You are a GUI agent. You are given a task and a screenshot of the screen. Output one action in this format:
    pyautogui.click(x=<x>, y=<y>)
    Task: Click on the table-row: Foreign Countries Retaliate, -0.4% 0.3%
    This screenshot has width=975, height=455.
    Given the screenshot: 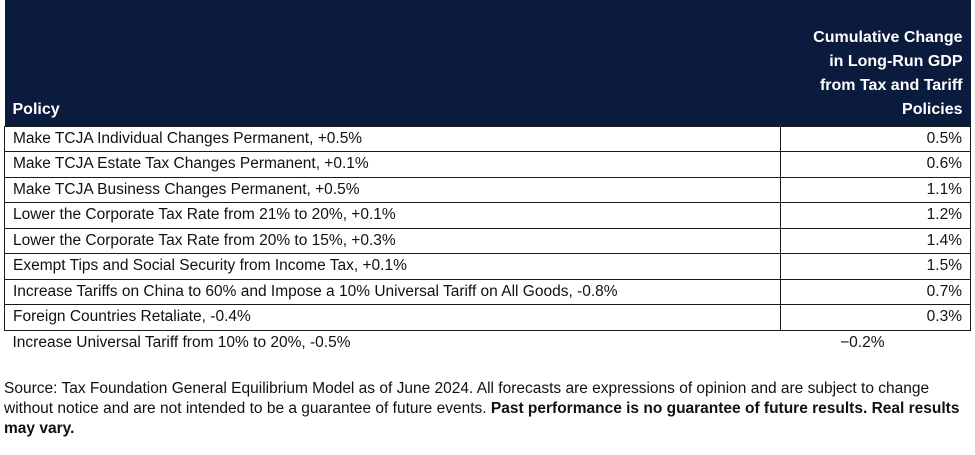 What is the action you would take?
    pyautogui.click(x=487, y=317)
    